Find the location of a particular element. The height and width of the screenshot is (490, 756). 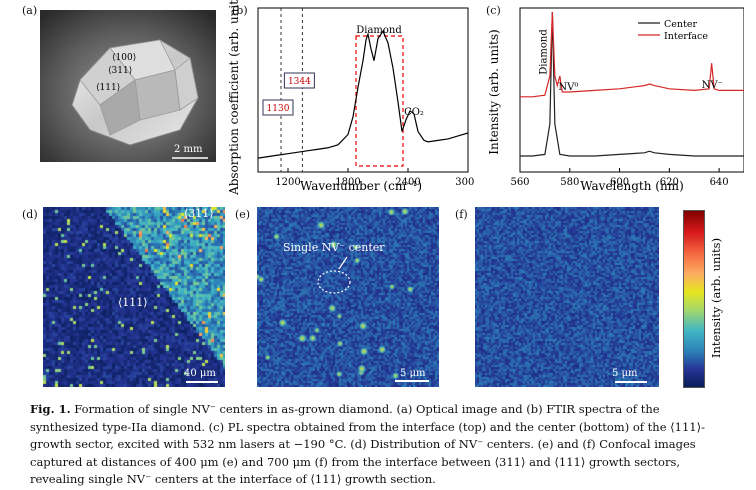

b-x-tick-label: 2400 is located at coordinates (407, 182).